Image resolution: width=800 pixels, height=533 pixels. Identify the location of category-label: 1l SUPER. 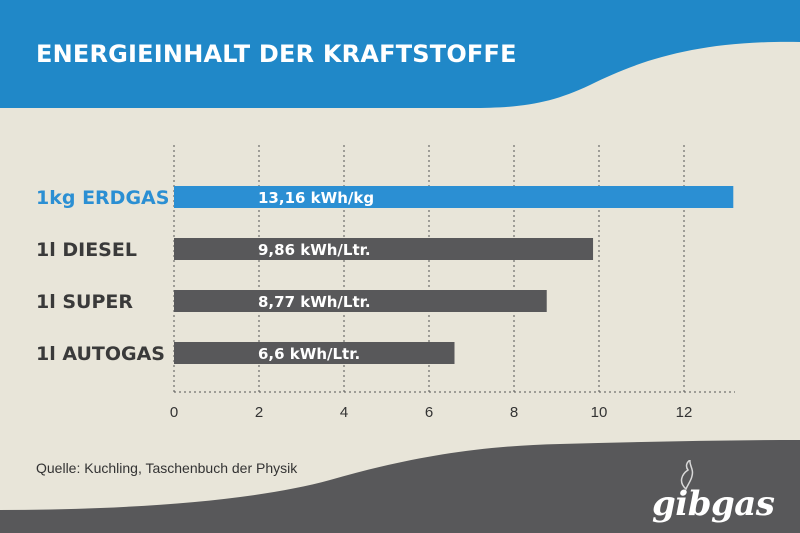
(84, 302).